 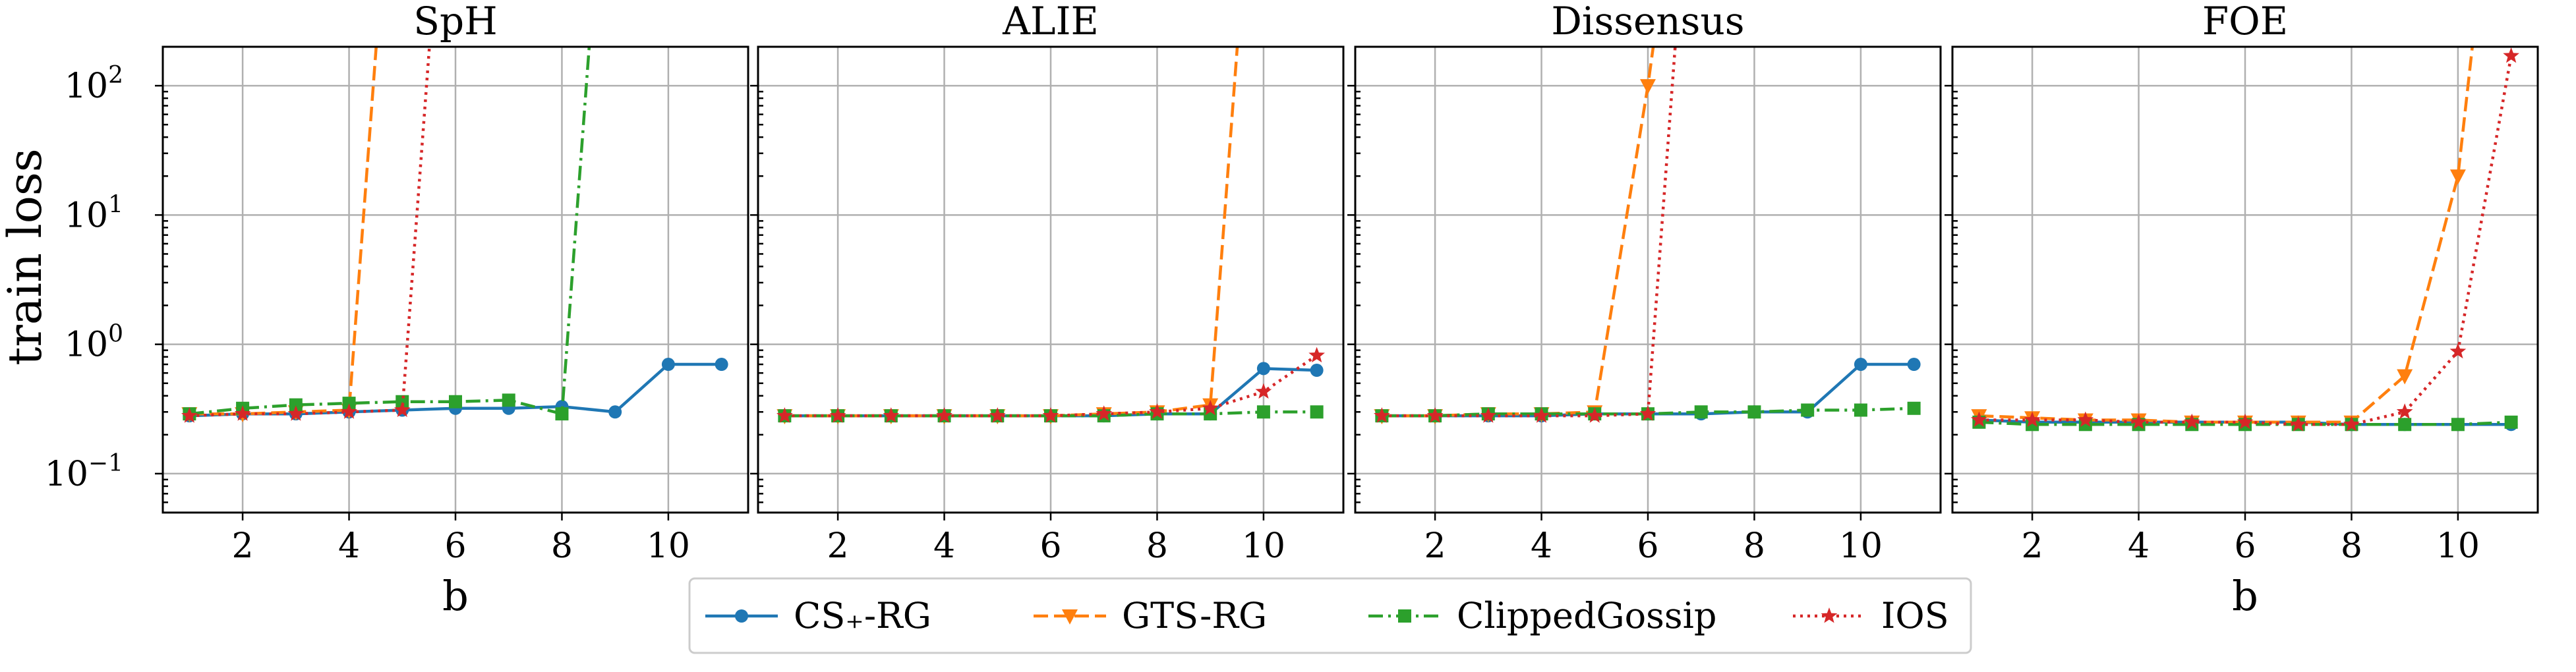 What do you see at coordinates (455, 21) in the screenshot?
I see `panel-title: SpH` at bounding box center [455, 21].